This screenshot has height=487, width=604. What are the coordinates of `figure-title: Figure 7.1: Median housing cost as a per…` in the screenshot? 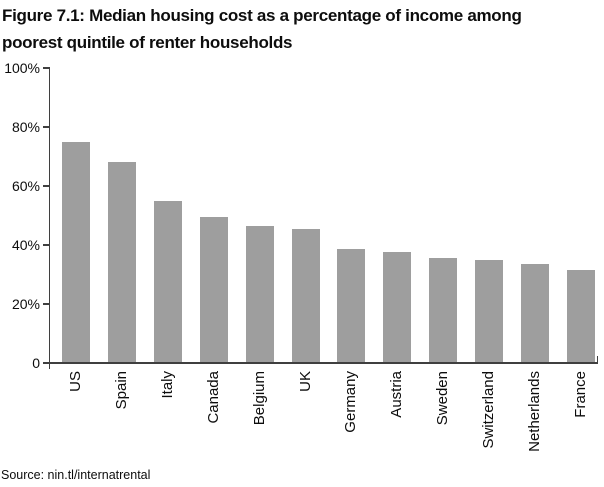 It's located at (262, 29).